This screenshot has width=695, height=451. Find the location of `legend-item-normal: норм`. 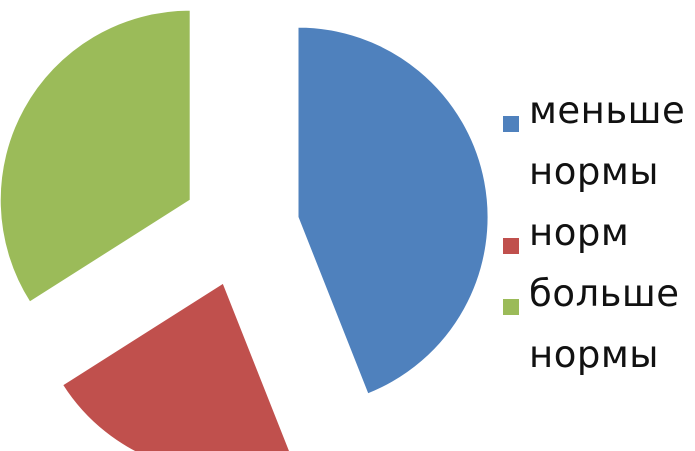

legend-item-normal: норм is located at coordinates (598, 232).